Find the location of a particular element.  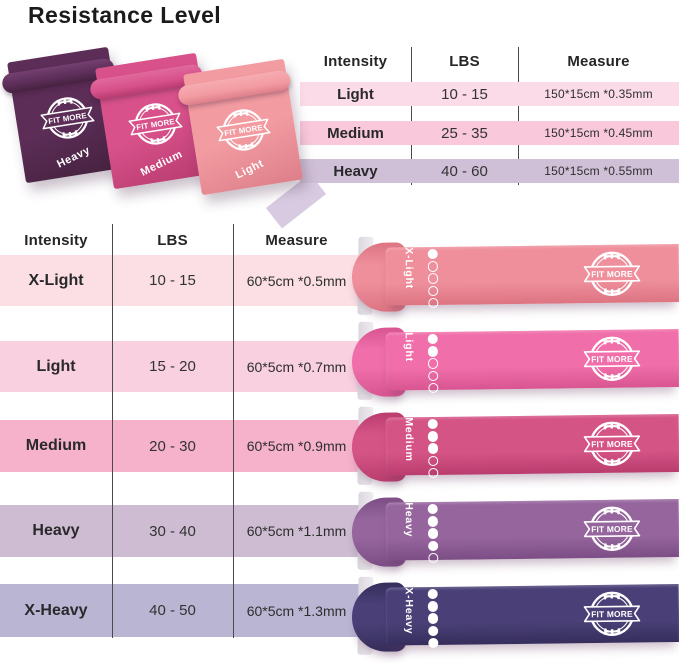

band-strap: Medium FIT MORE is located at coordinates (532, 446).